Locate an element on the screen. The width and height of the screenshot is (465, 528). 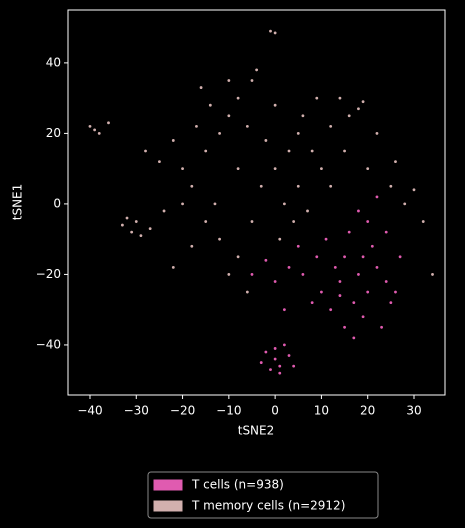
y-axis-label: tSNE1 is located at coordinates (18, 202).